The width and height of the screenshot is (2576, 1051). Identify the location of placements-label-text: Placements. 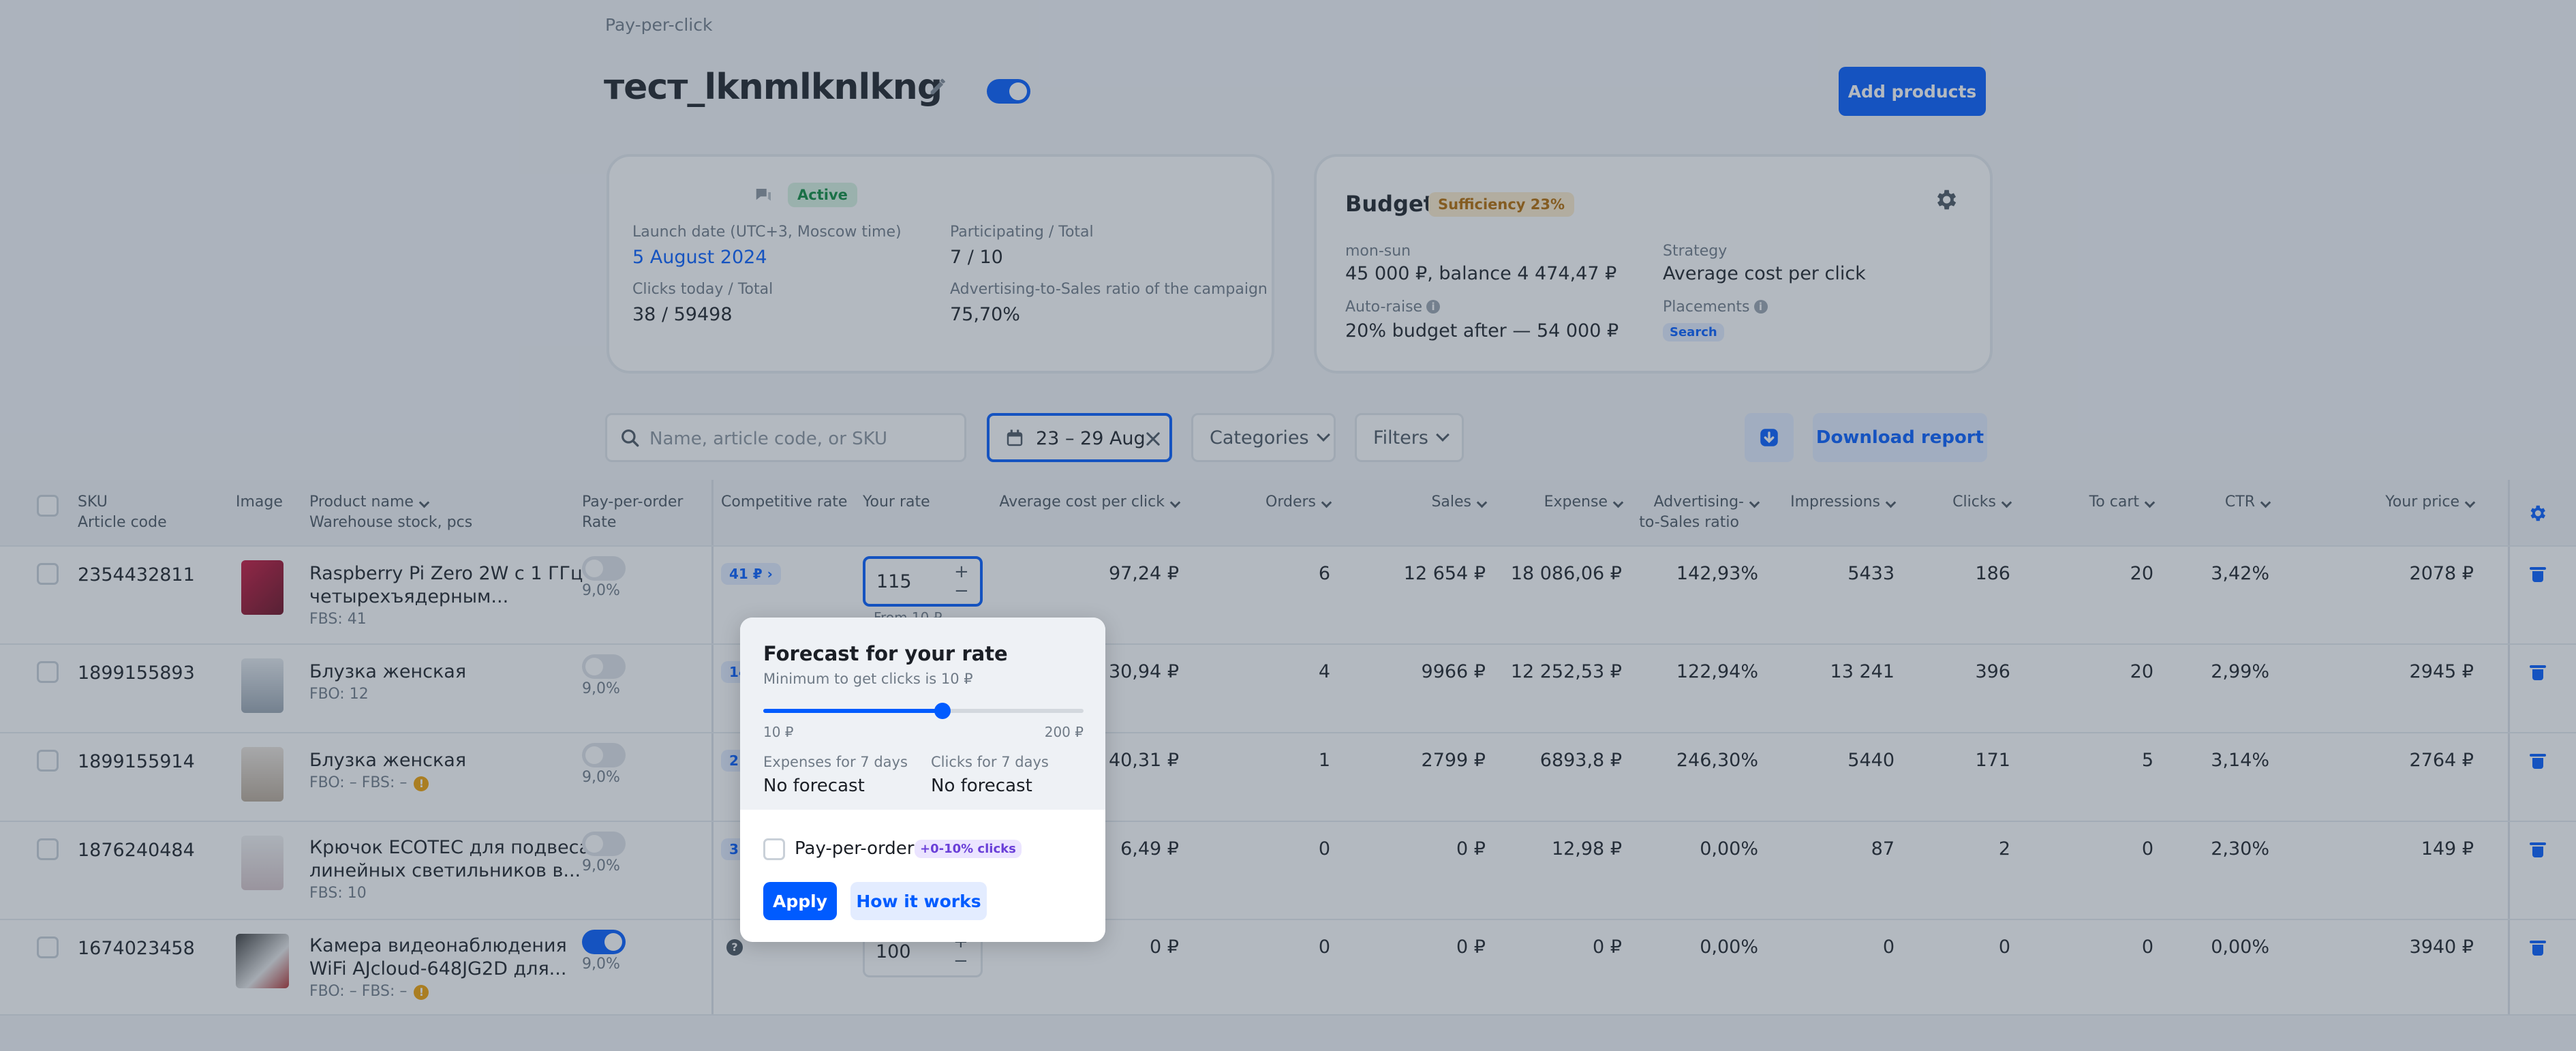
(1707, 307).